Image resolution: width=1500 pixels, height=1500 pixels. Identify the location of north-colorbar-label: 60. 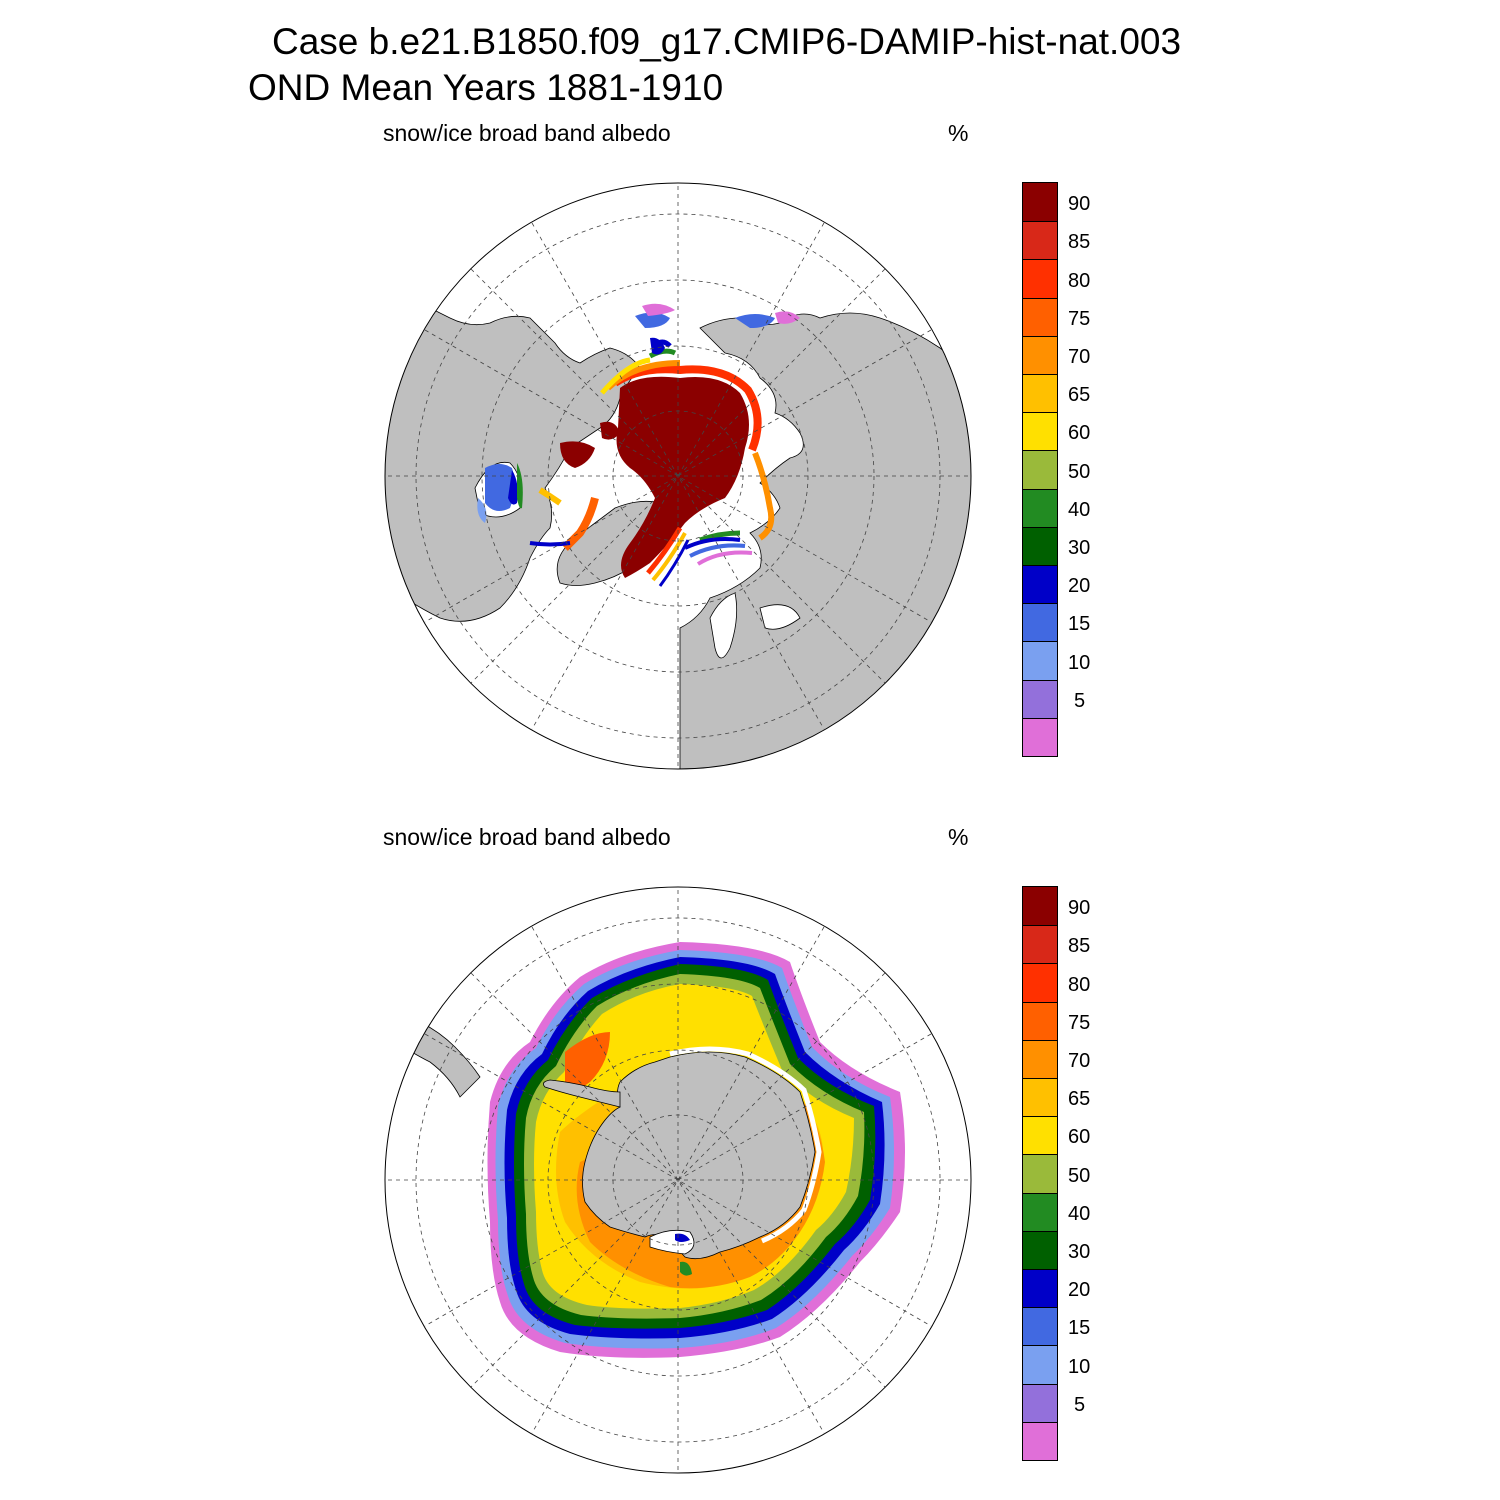
(1079, 433).